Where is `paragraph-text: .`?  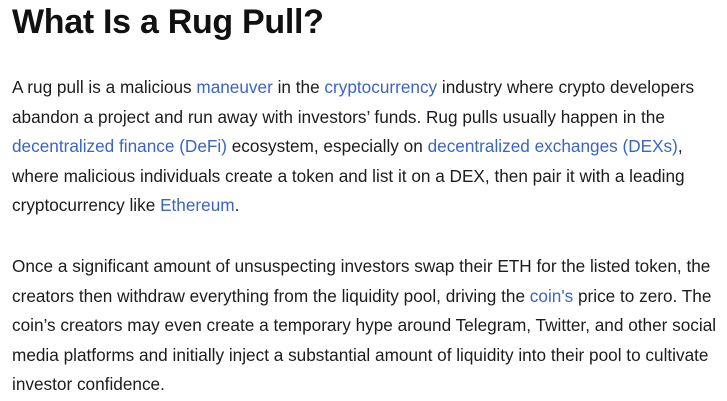
paragraph-text: . is located at coordinates (237, 205).